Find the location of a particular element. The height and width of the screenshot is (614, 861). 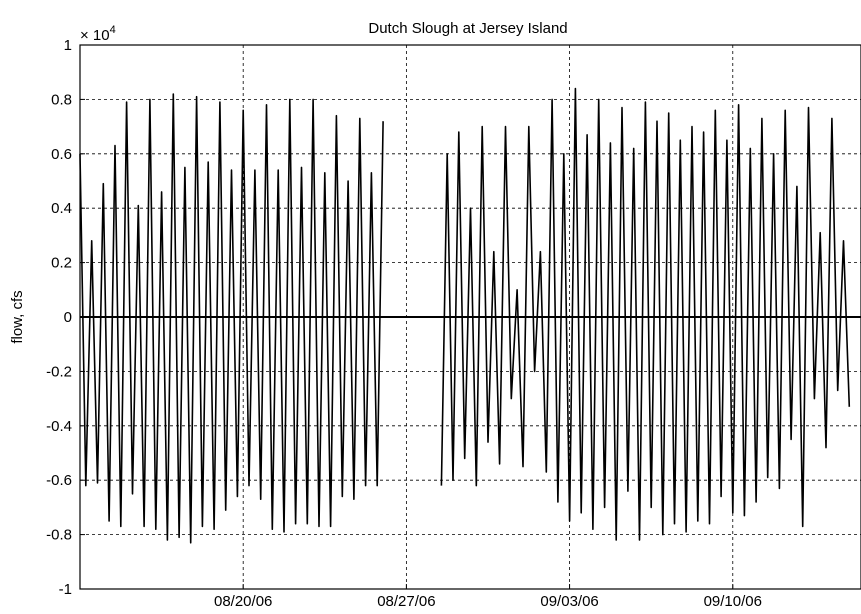

x-tick-label: 08/27/06 is located at coordinates (406, 601).